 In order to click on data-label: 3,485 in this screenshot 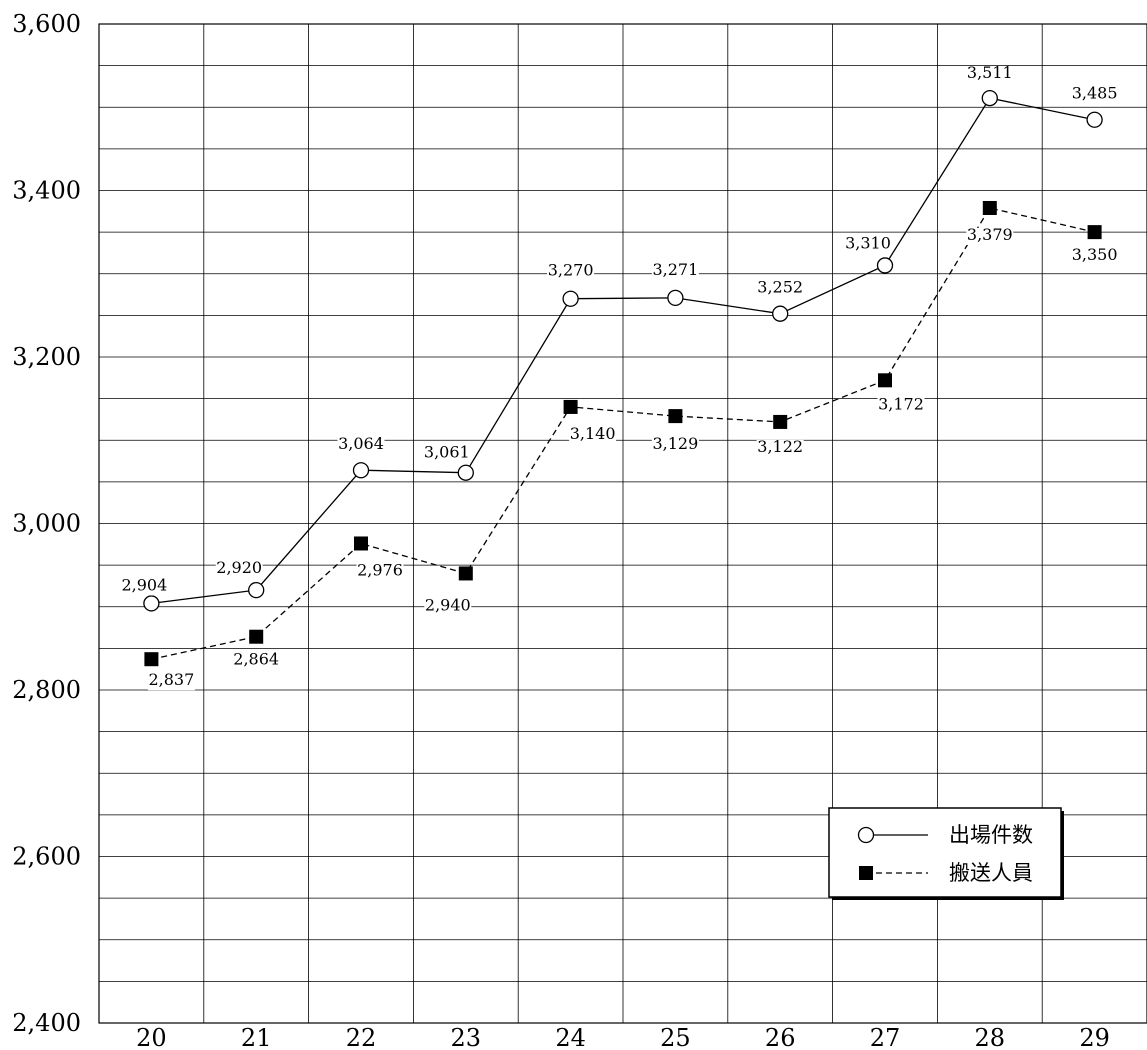, I will do `click(1095, 93)`.